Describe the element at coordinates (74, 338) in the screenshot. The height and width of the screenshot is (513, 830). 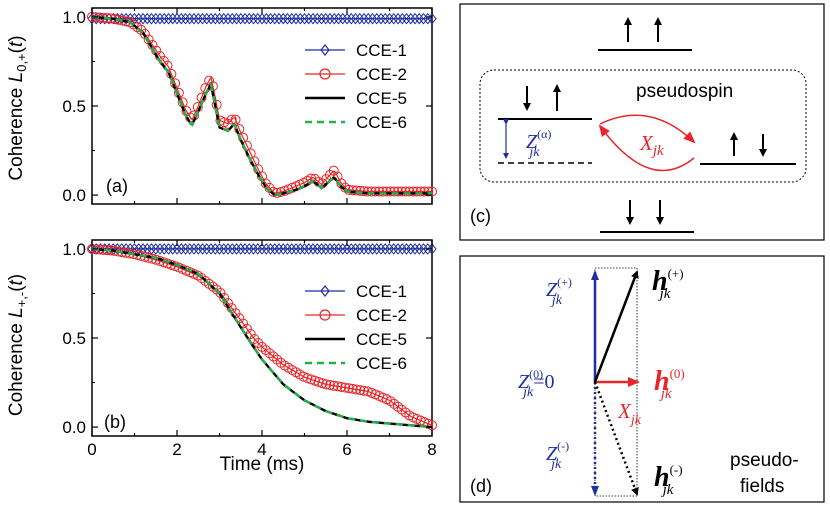
I see `panel-b-ytick-label: 0.5` at that location.